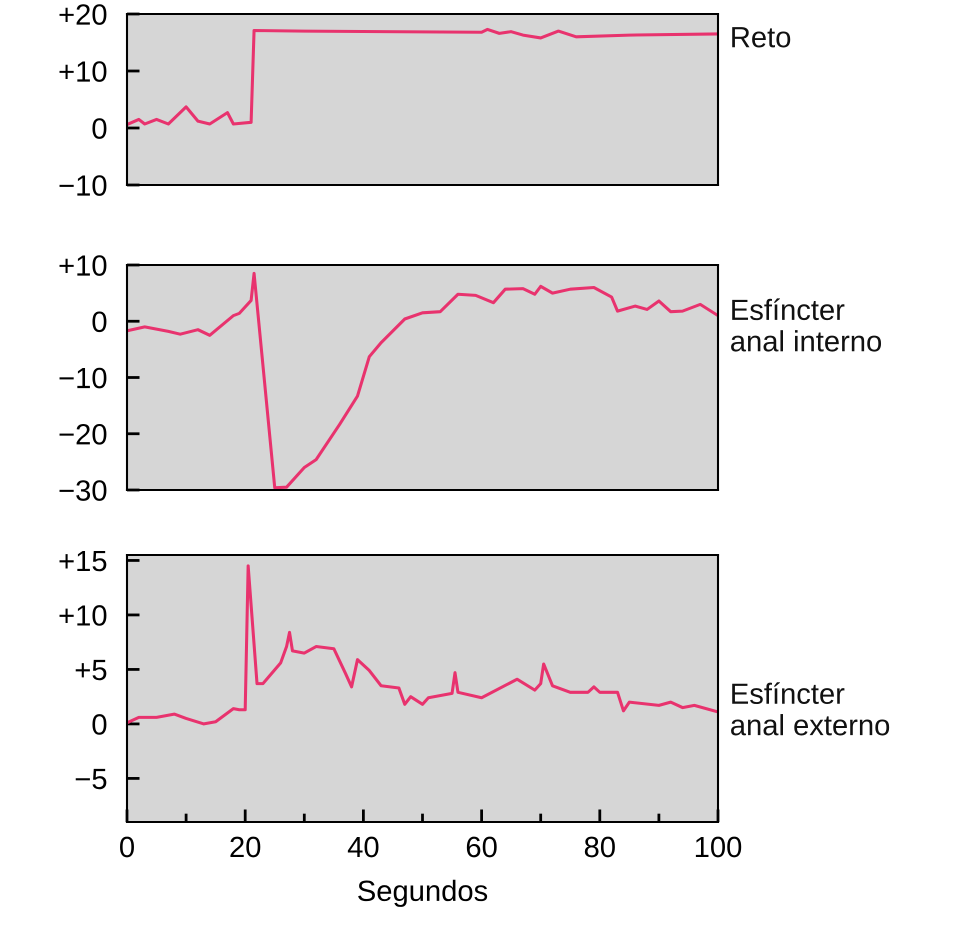  What do you see at coordinates (91, 670) in the screenshot?
I see `y-tick-label: +5` at bounding box center [91, 670].